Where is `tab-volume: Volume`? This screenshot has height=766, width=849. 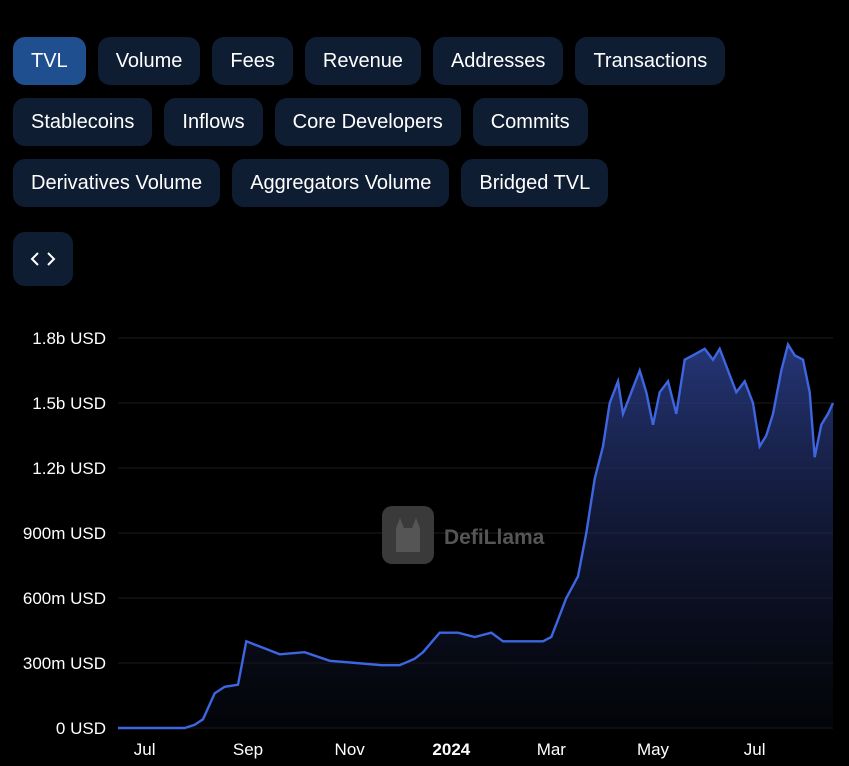
tab-volume: Volume is located at coordinates (149, 61).